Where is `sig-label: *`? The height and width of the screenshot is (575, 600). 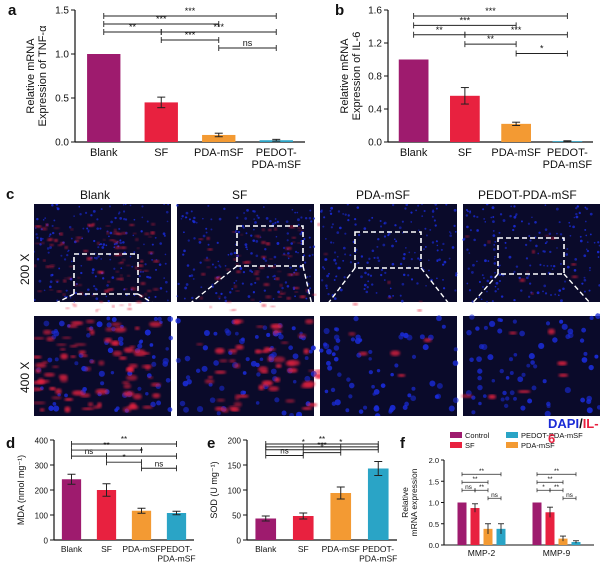
sig-label: * is located at coordinates (303, 442).